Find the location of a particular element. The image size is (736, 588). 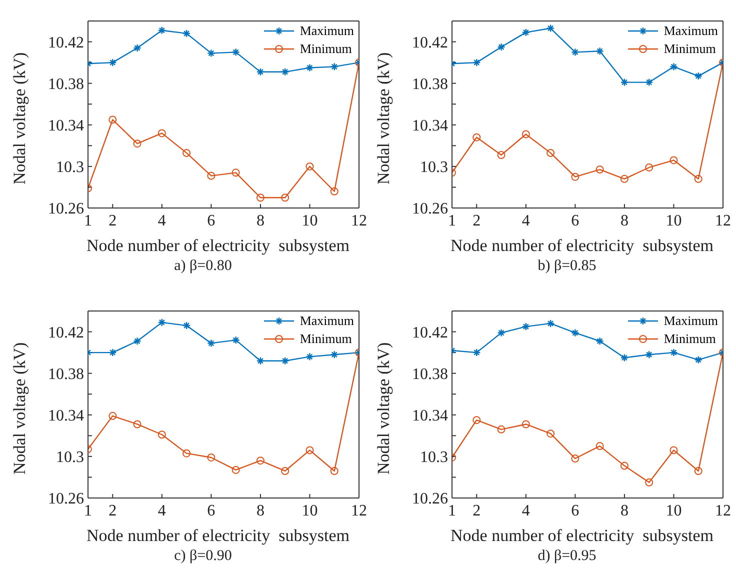

text: b) β=0.85 is located at coordinates (567, 266).